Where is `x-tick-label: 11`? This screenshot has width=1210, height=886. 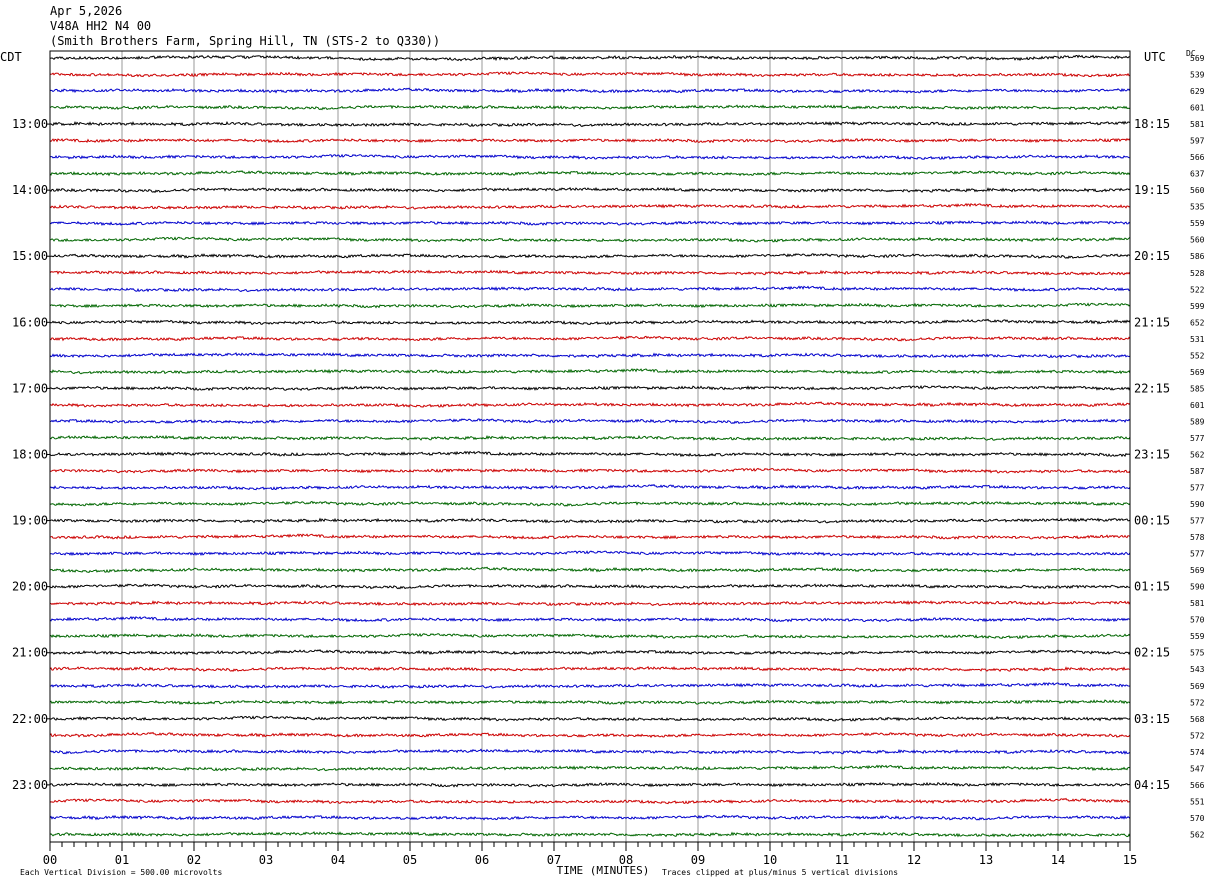 x-tick-label: 11 is located at coordinates (842, 860).